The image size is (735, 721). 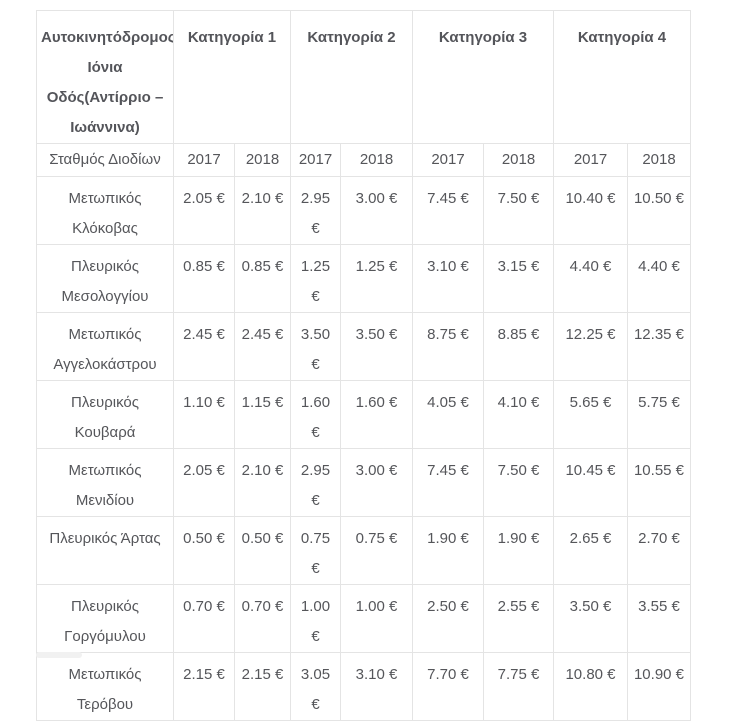 What do you see at coordinates (315, 686) in the screenshot?
I see `price-cell: 3.05 €` at bounding box center [315, 686].